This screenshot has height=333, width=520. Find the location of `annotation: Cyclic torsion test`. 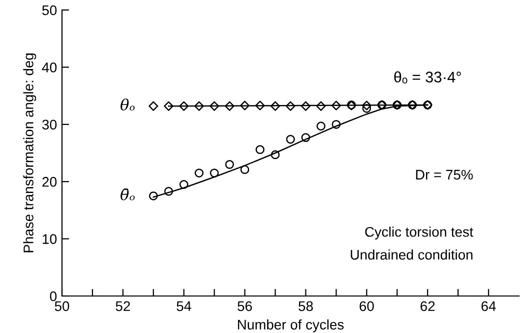

annotation: Cyclic torsion test is located at coordinates (419, 233).